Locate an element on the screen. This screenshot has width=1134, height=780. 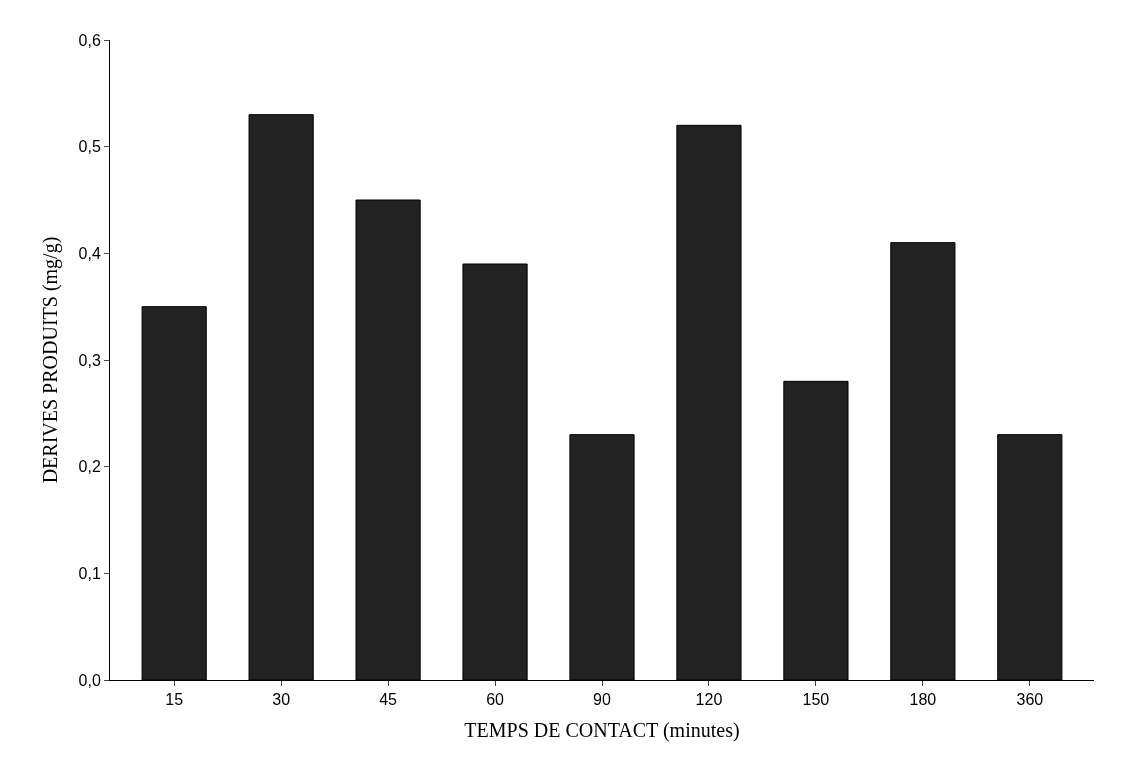
x-tick-label: 150 is located at coordinates (816, 700).